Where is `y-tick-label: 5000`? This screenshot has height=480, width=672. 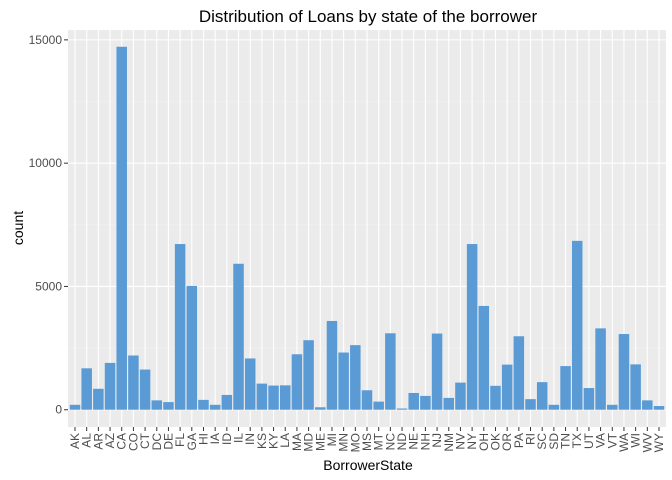 y-tick-label: 5000 is located at coordinates (48, 286).